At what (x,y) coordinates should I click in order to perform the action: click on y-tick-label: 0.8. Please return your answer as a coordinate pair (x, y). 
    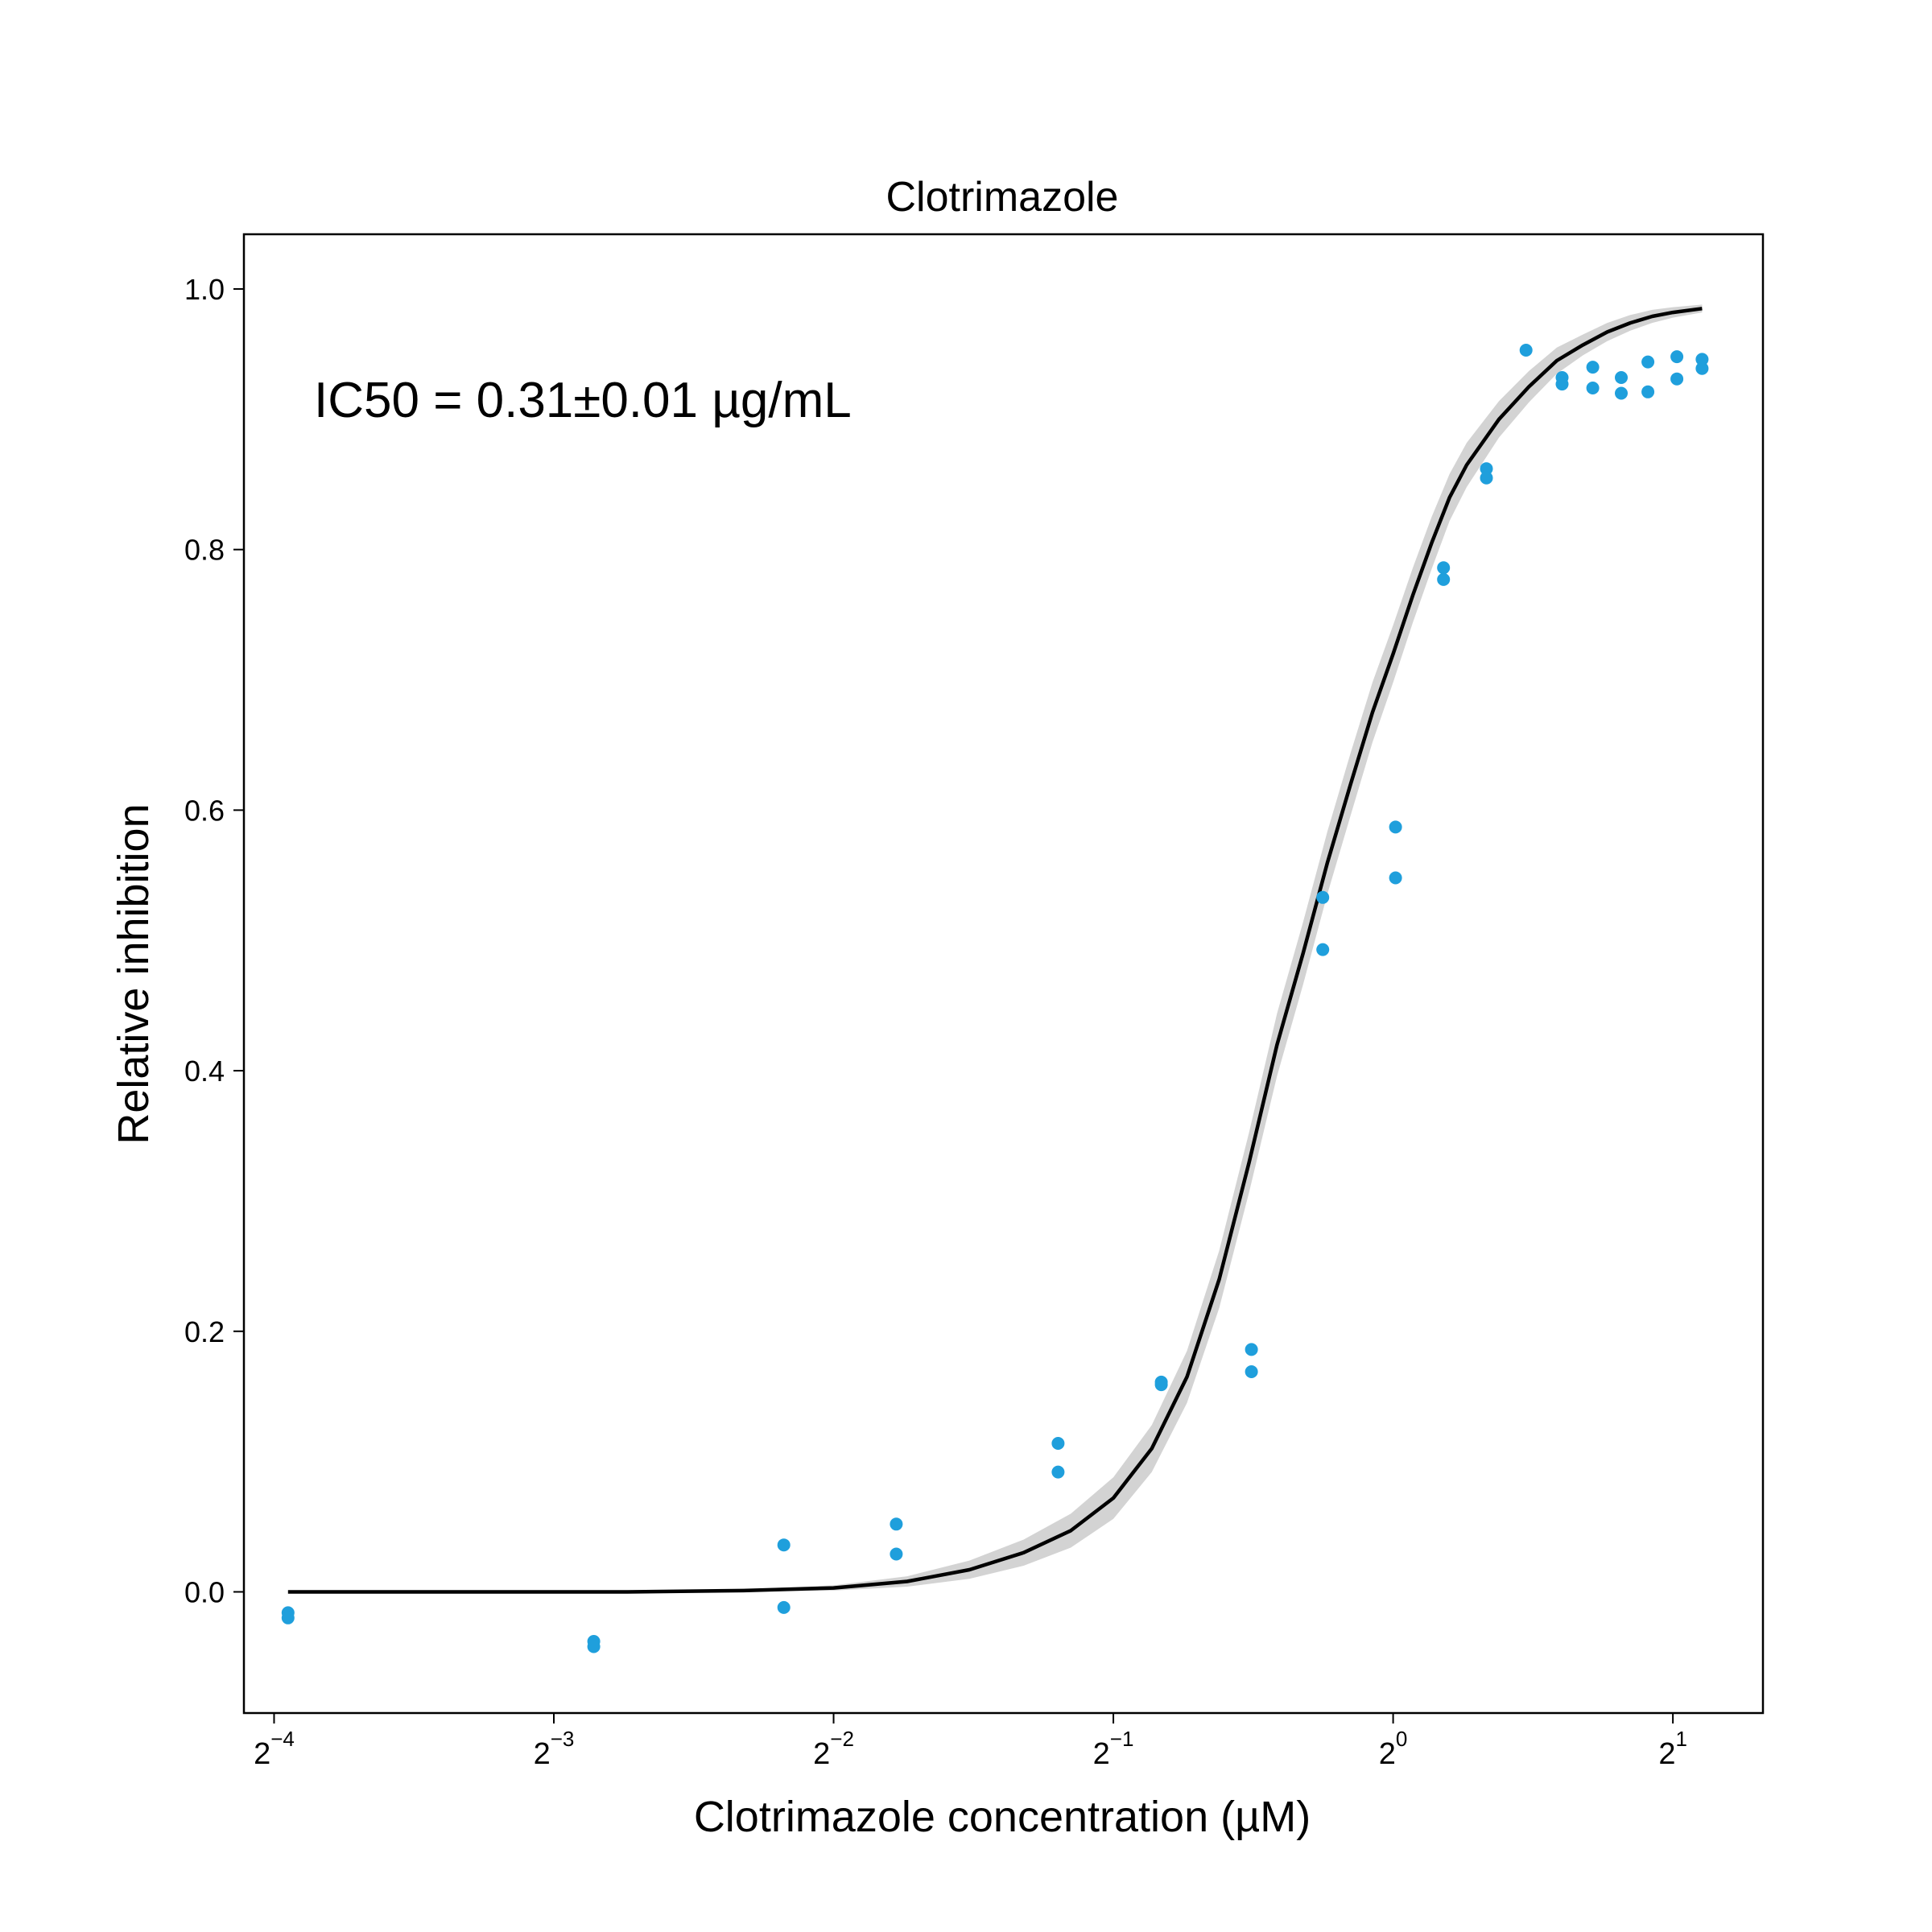
    Looking at the image, I should click on (204, 550).